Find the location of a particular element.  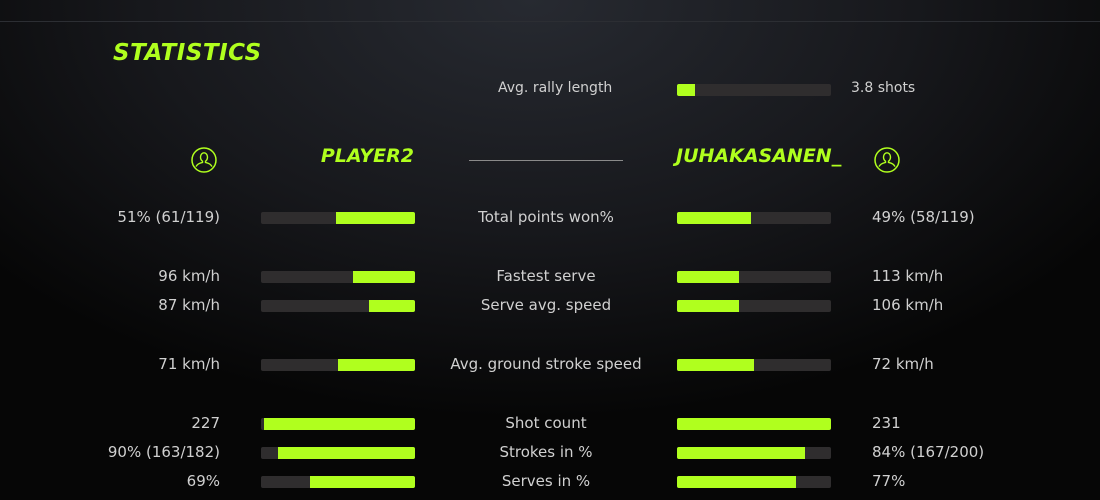

stat-label: Serve avg. speed is located at coordinates (546, 305).